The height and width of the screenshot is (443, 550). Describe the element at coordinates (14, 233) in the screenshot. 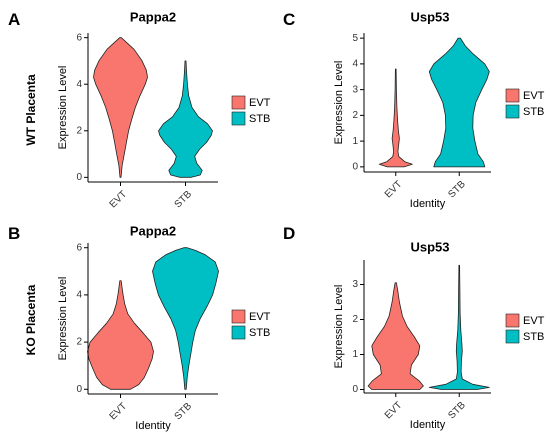

I see `panel-letter: B` at that location.